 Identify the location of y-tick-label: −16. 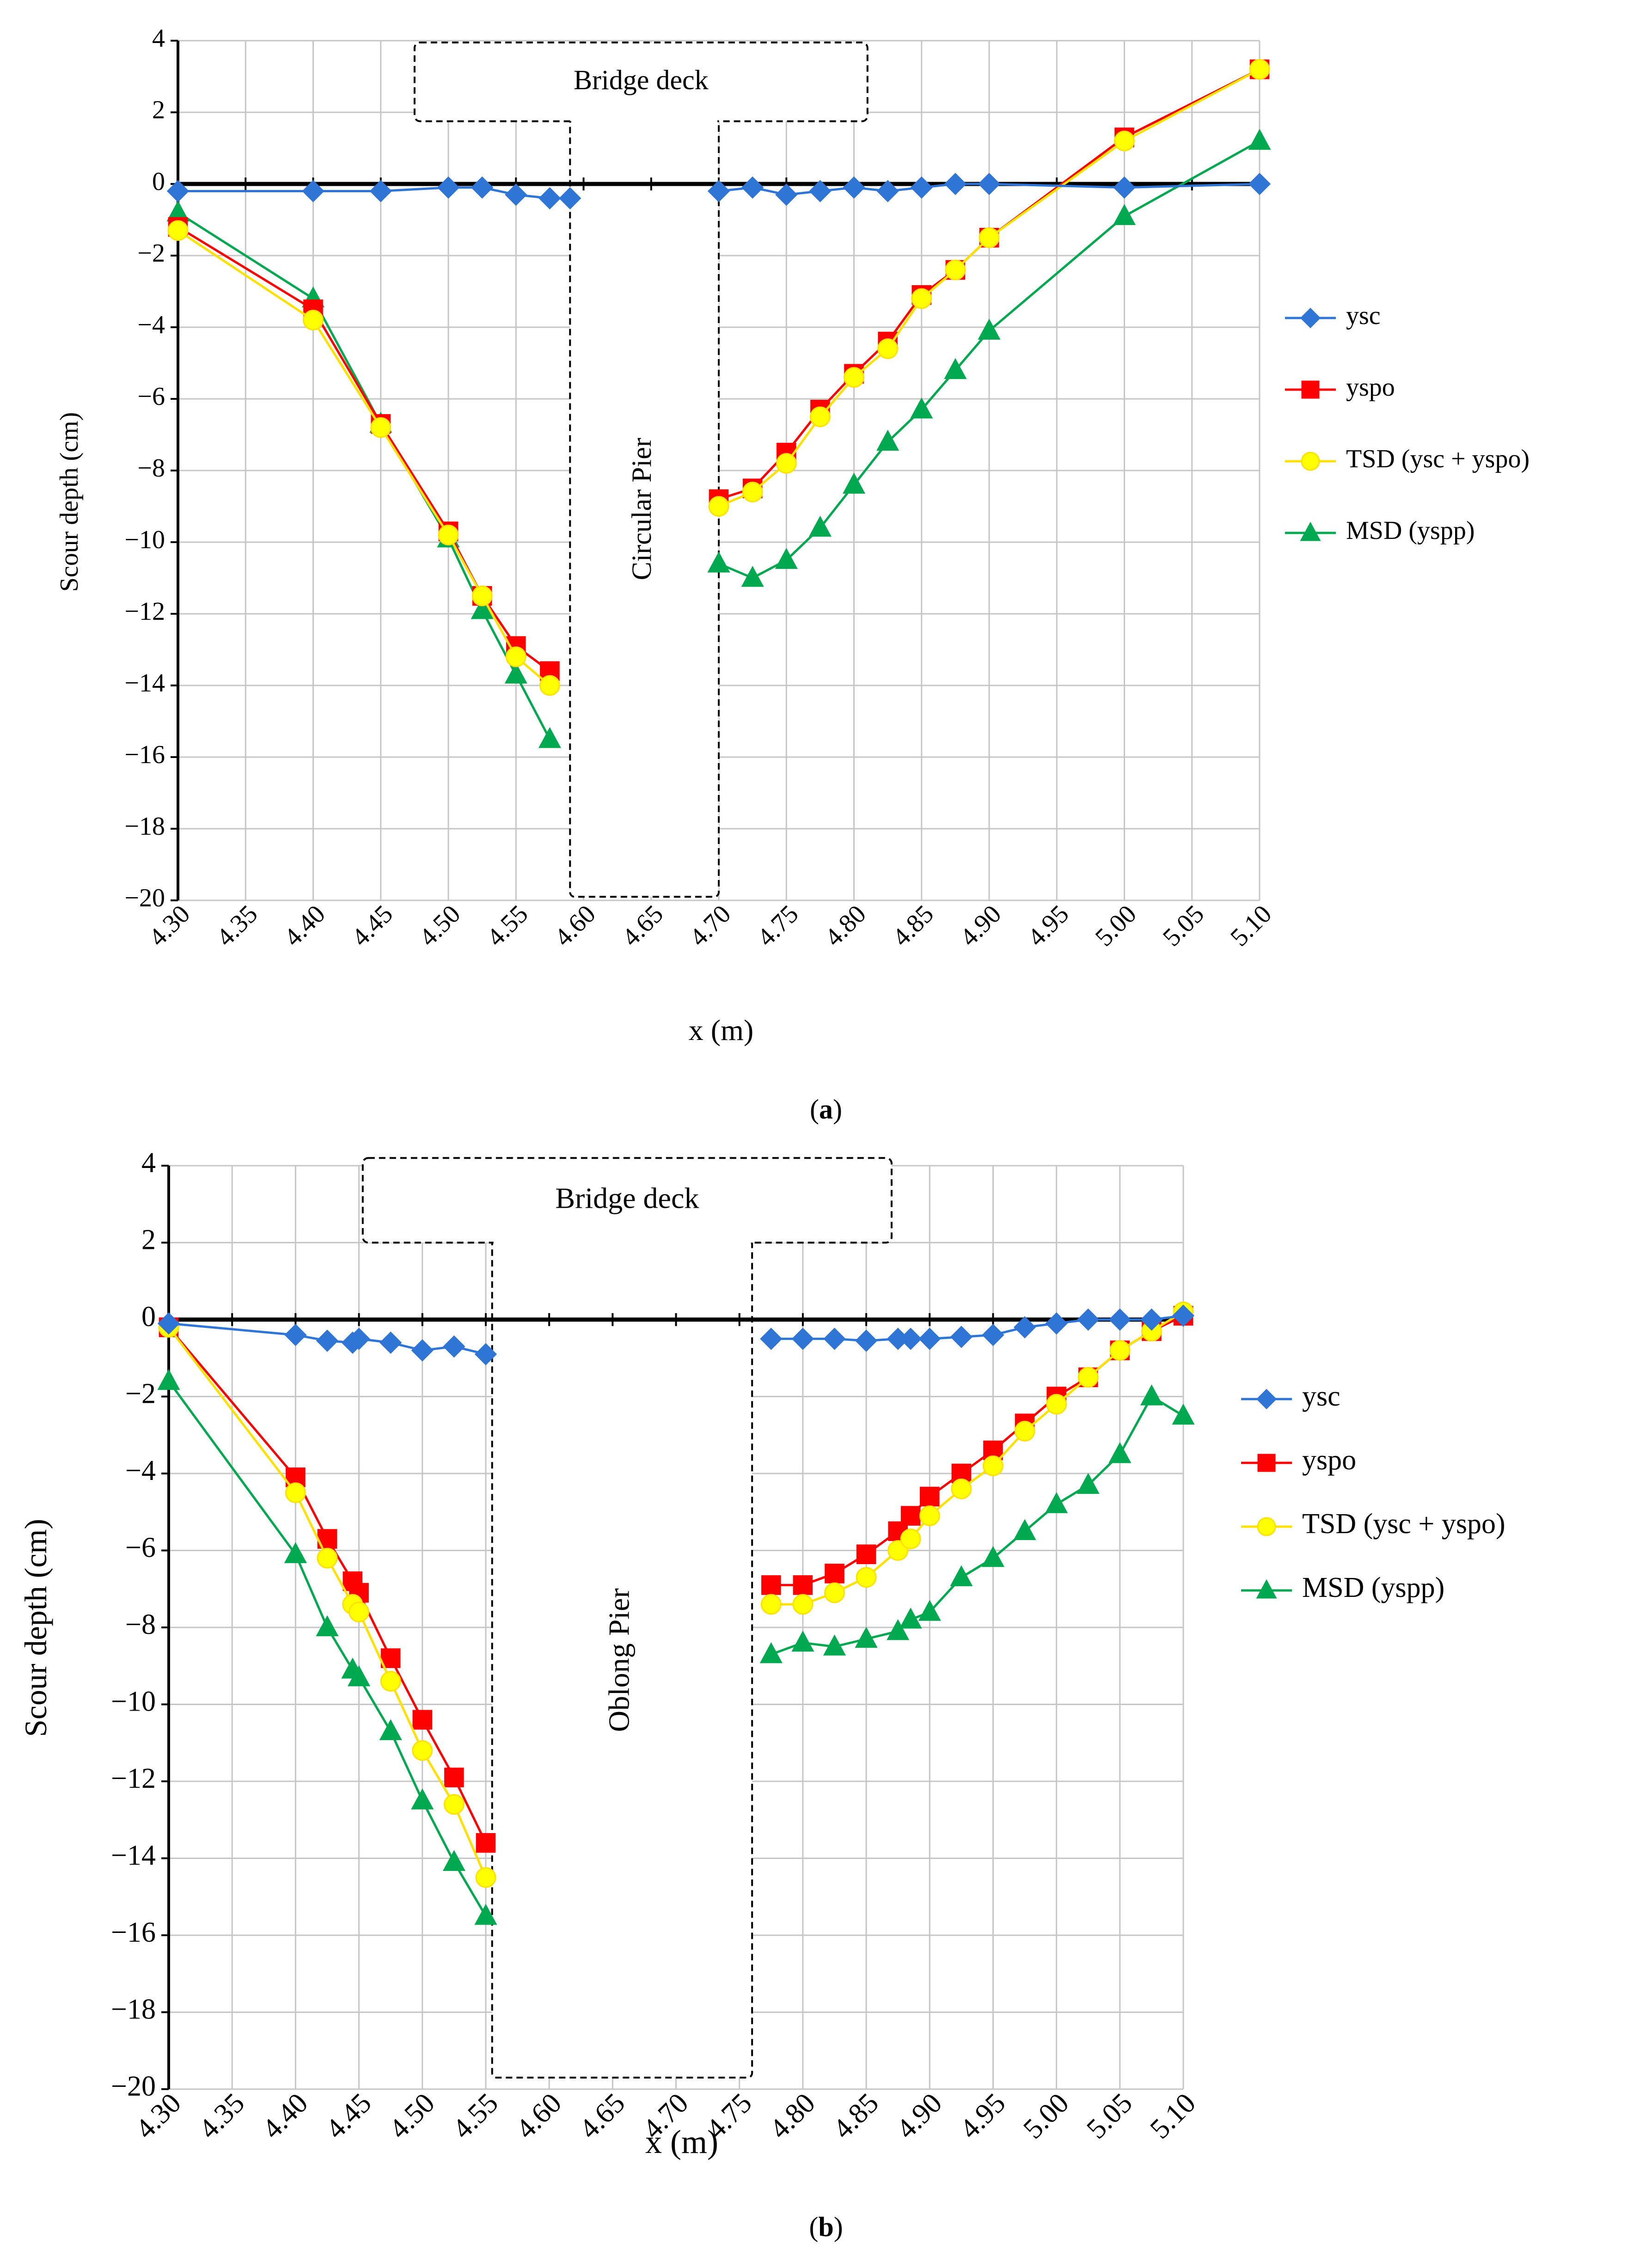
(144, 754).